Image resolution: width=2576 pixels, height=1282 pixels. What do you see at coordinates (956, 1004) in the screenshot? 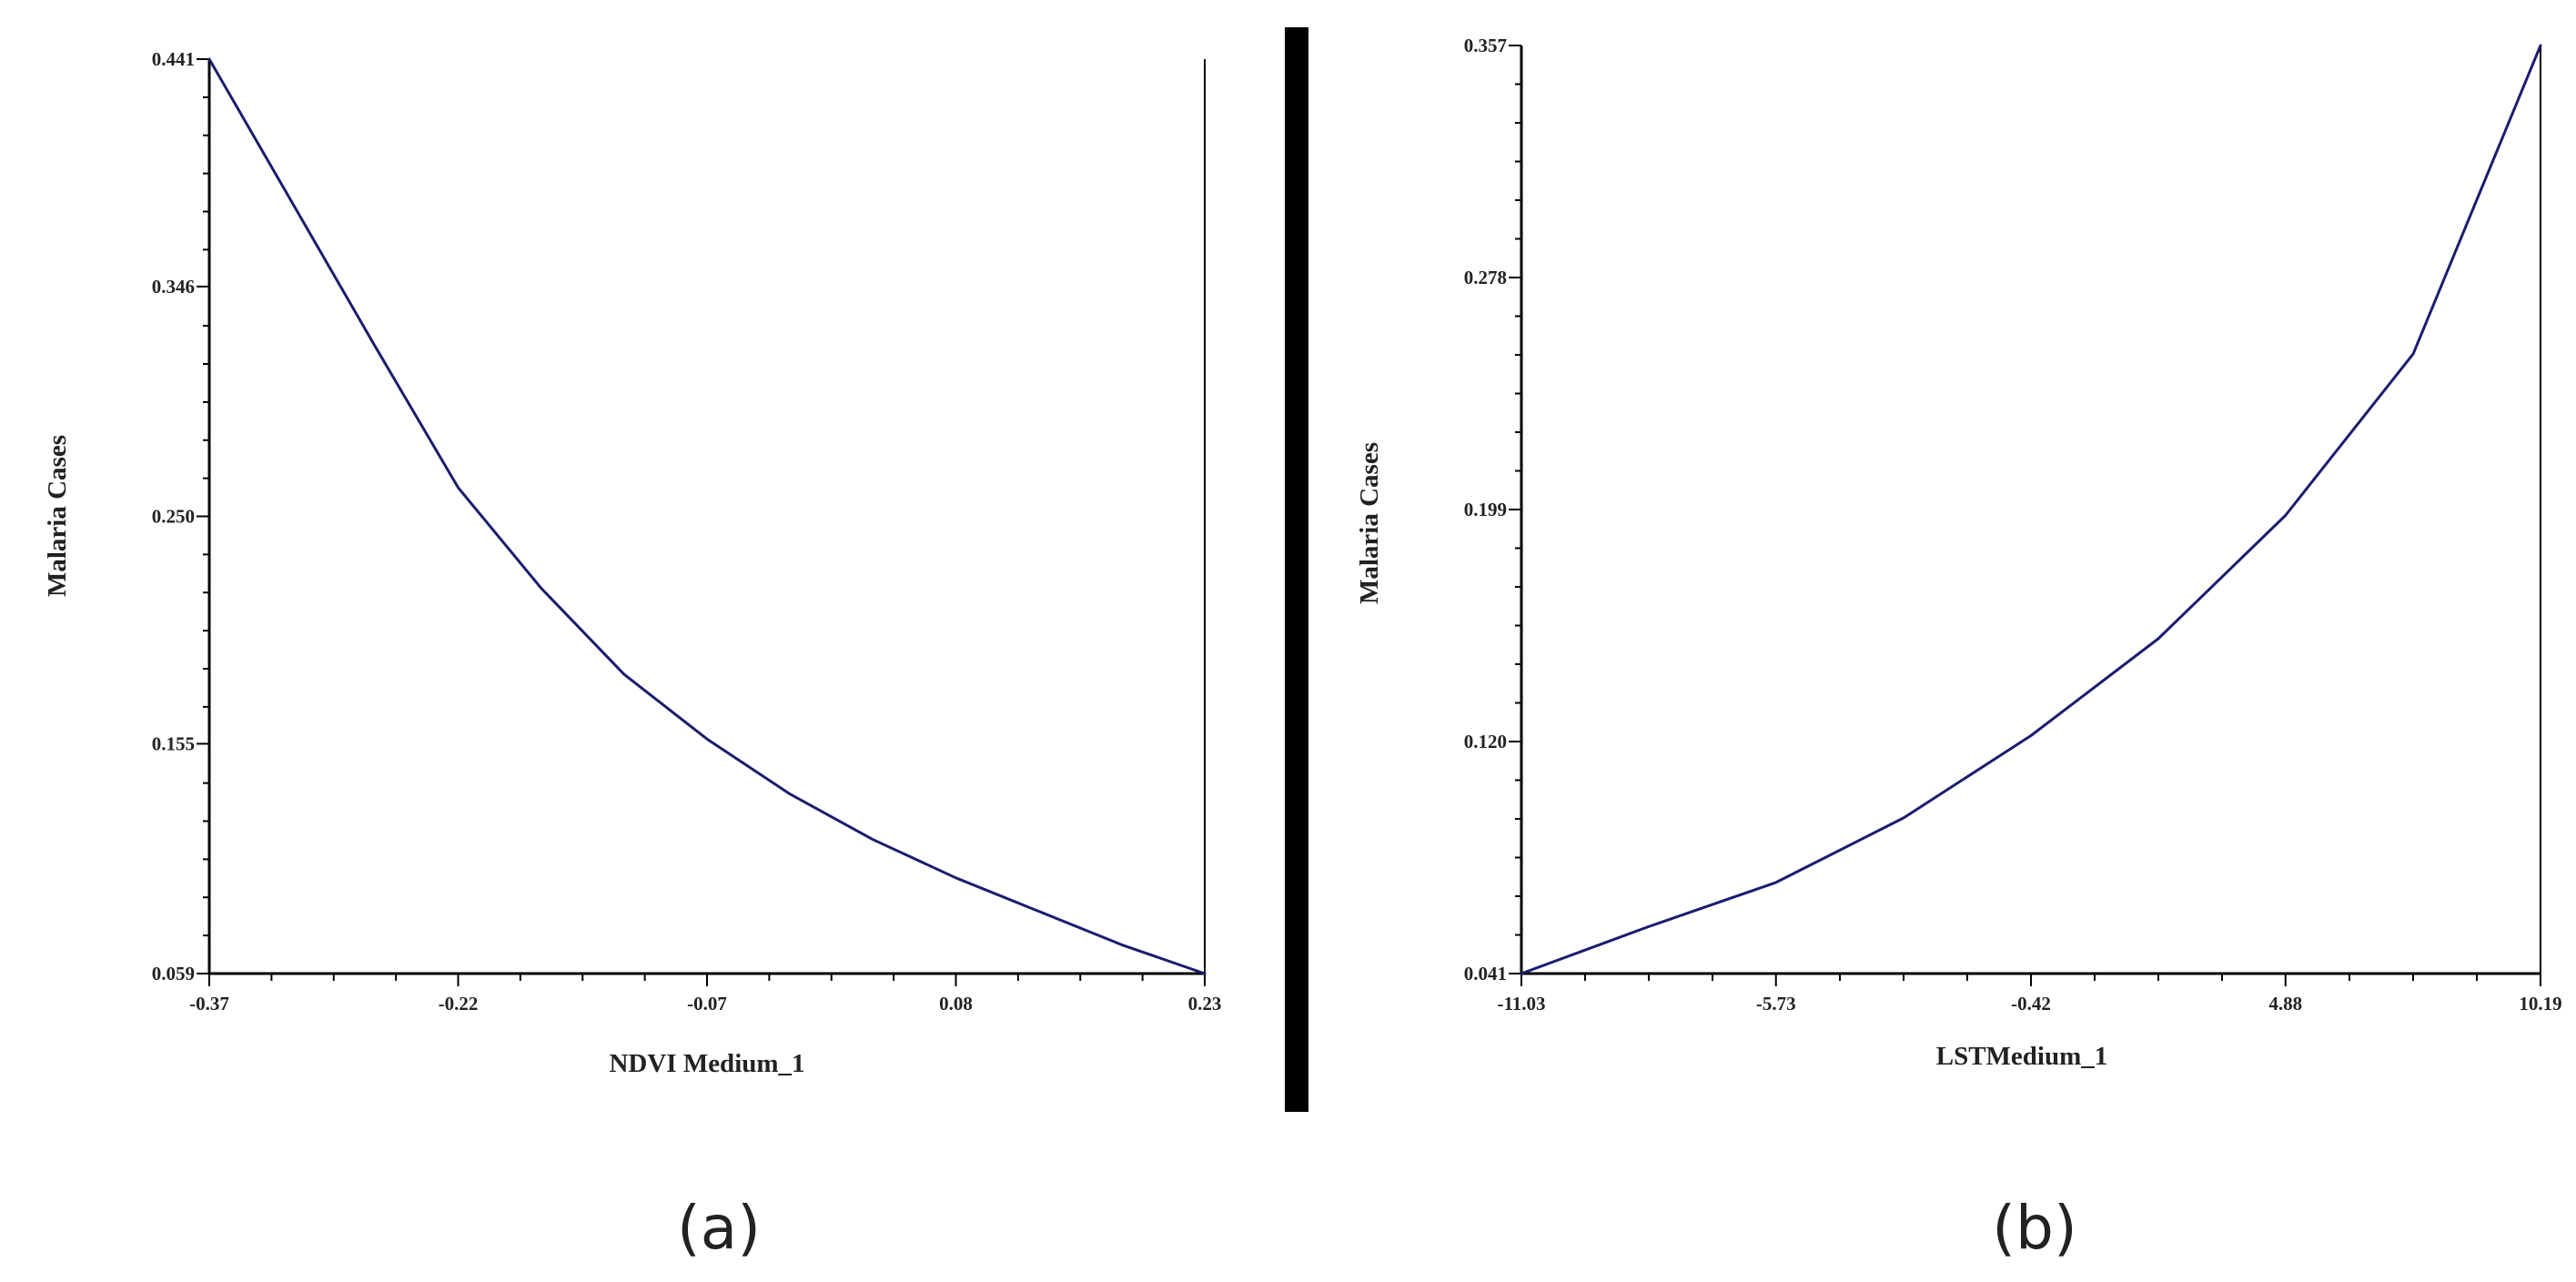
I see `chart-a-x-tick-label: 0.08` at bounding box center [956, 1004].